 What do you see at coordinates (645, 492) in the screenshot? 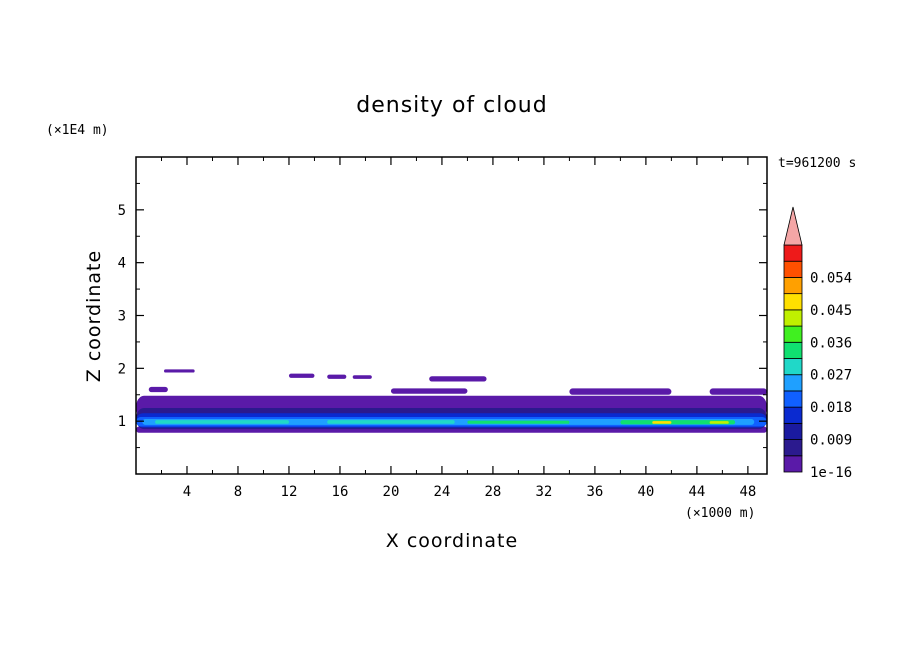
I see `x-tick-label-9: 40` at bounding box center [645, 492].